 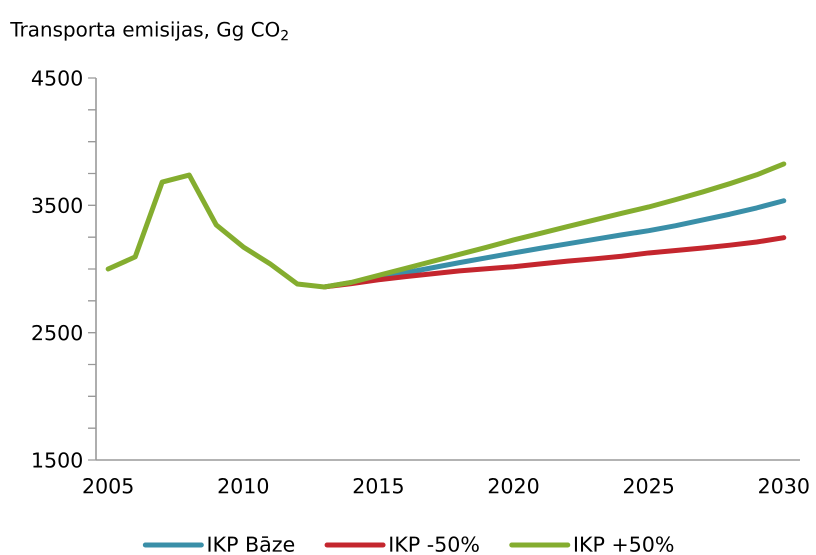 What do you see at coordinates (784, 486) in the screenshot?
I see `x-tick-label: 2030` at bounding box center [784, 486].